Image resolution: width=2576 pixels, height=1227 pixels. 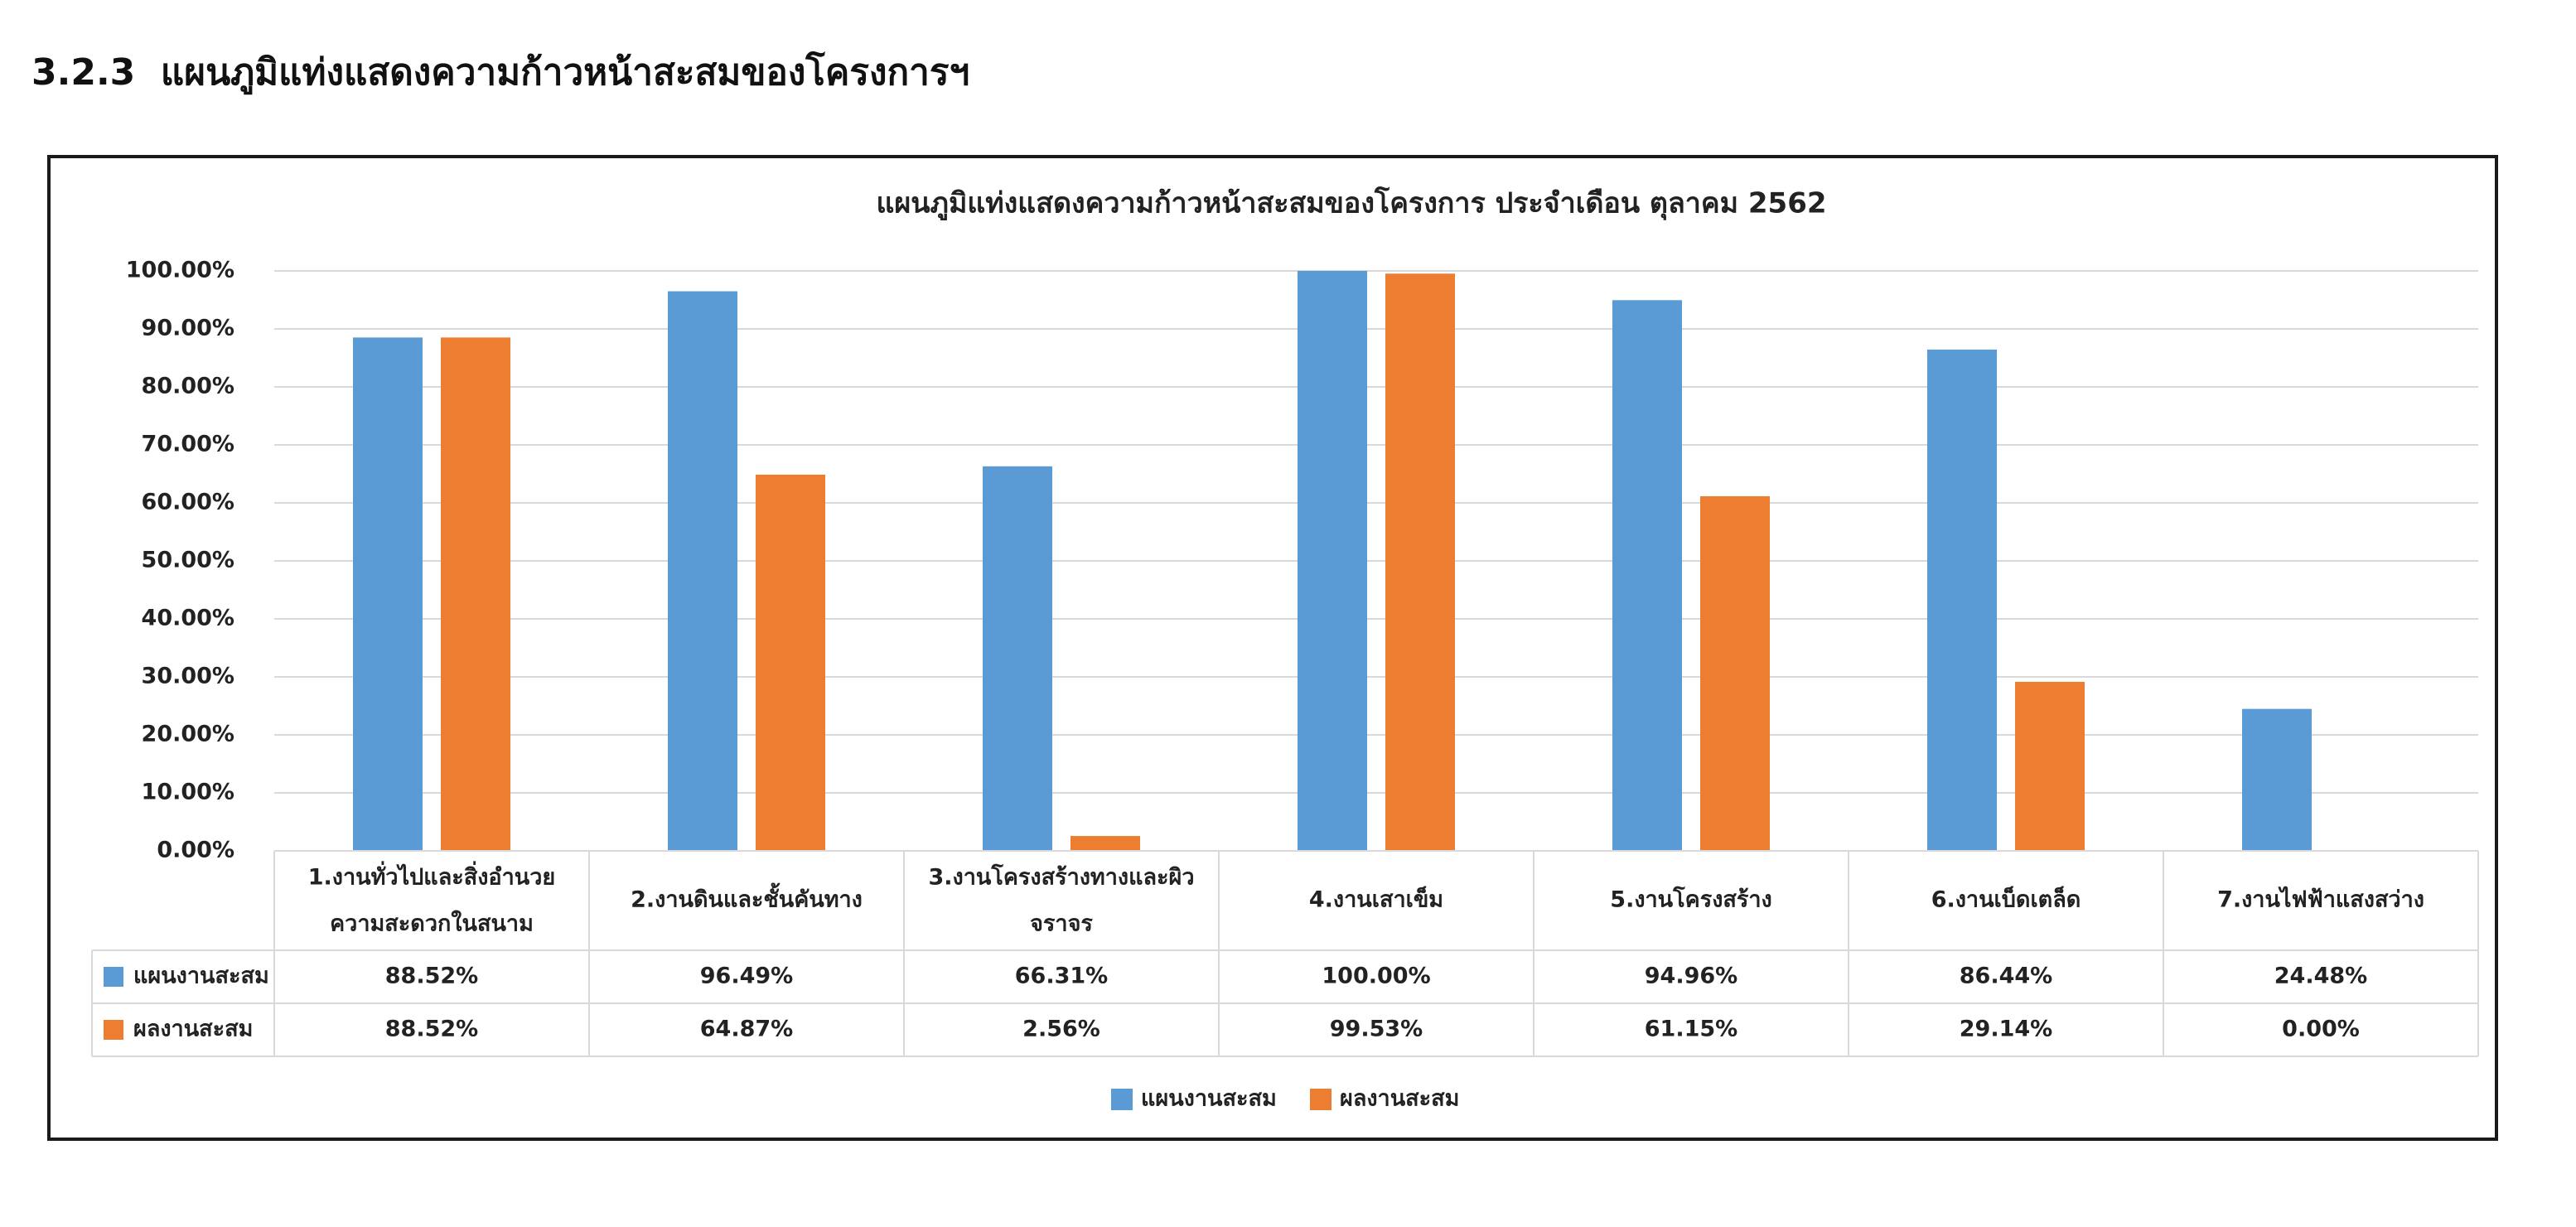 I want to click on table-value: 66.31%, so click(x=1061, y=976).